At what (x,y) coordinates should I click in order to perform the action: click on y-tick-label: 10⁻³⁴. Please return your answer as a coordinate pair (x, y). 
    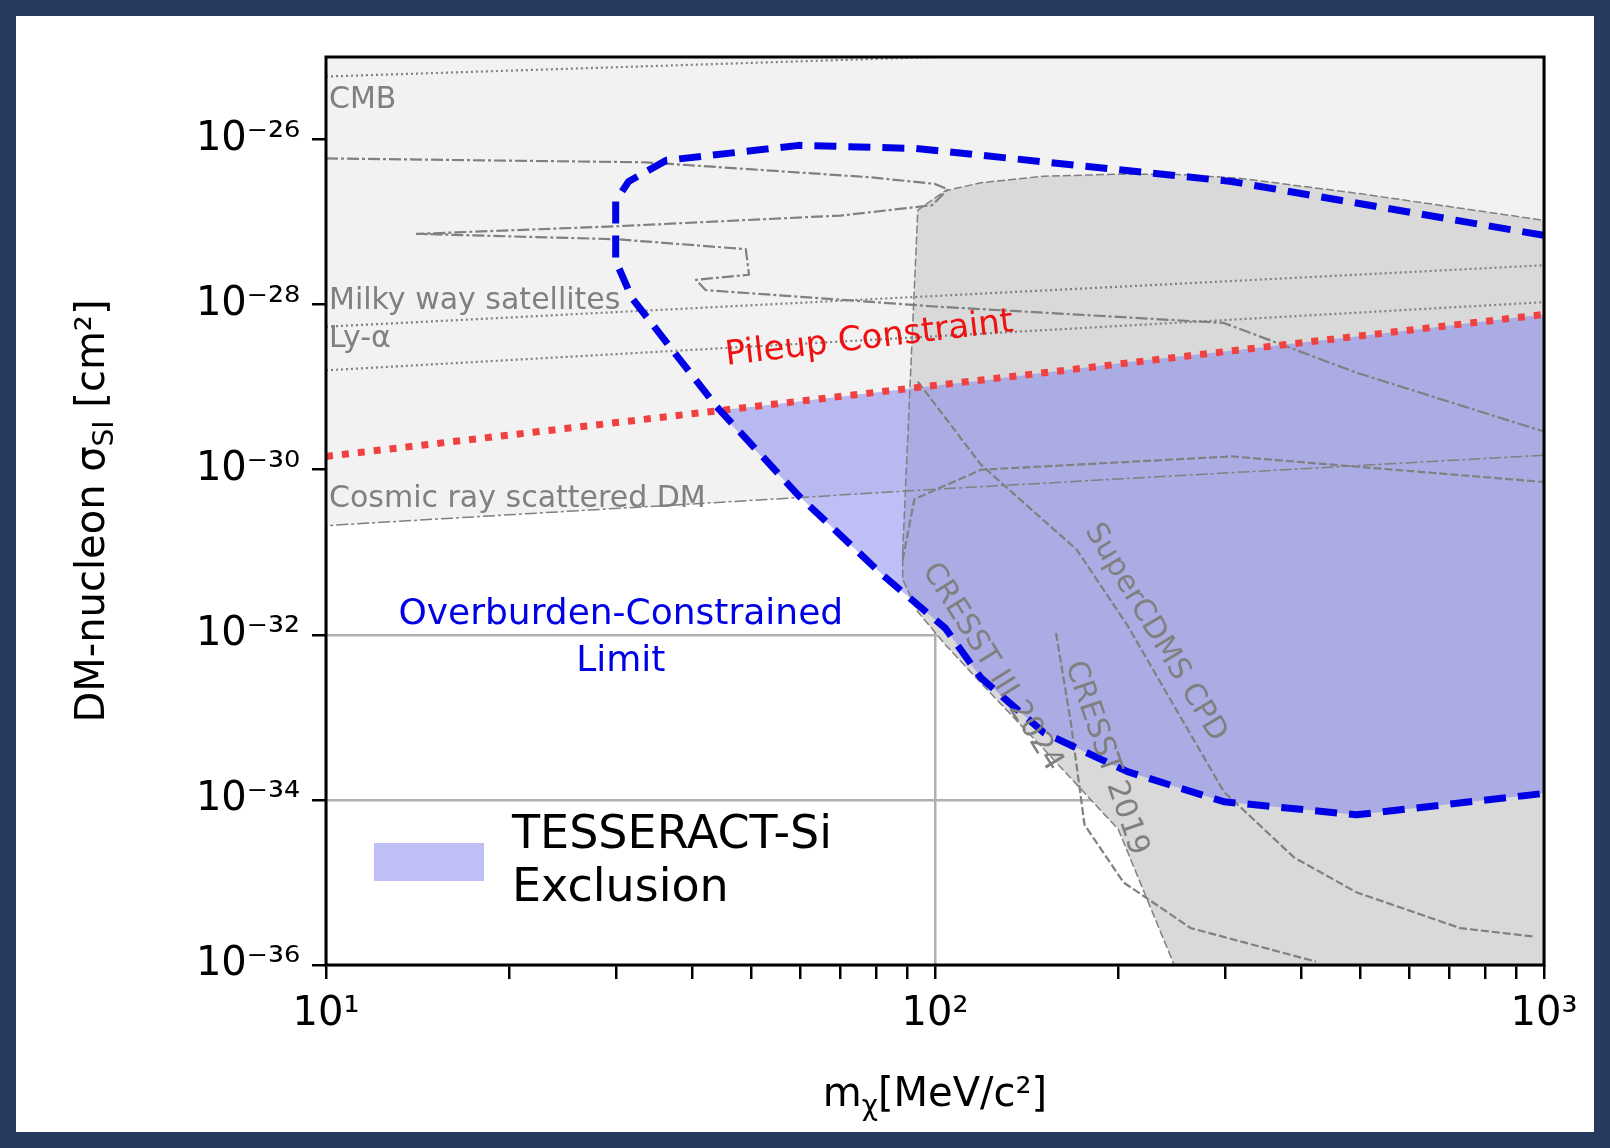
    Looking at the image, I should click on (247, 796).